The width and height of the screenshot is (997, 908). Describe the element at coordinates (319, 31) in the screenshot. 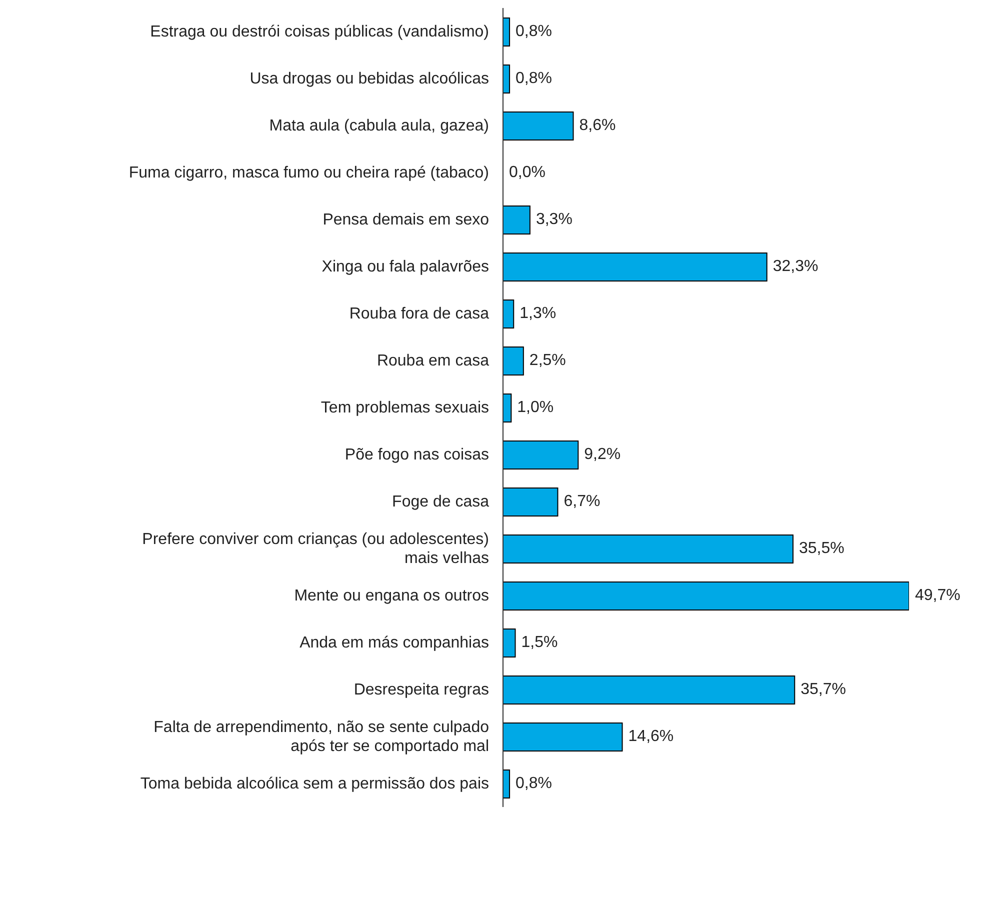

I see `y-tick-label: Estraga ou destrói coisas públicas (vandalismo)` at that location.